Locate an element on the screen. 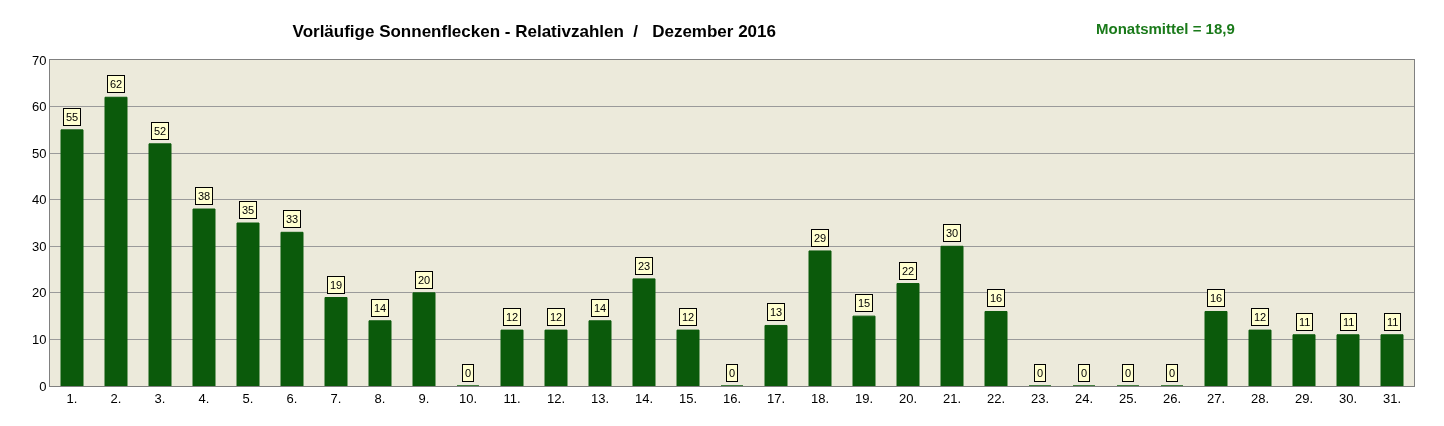  x-tick-label: 18. is located at coordinates (820, 398).